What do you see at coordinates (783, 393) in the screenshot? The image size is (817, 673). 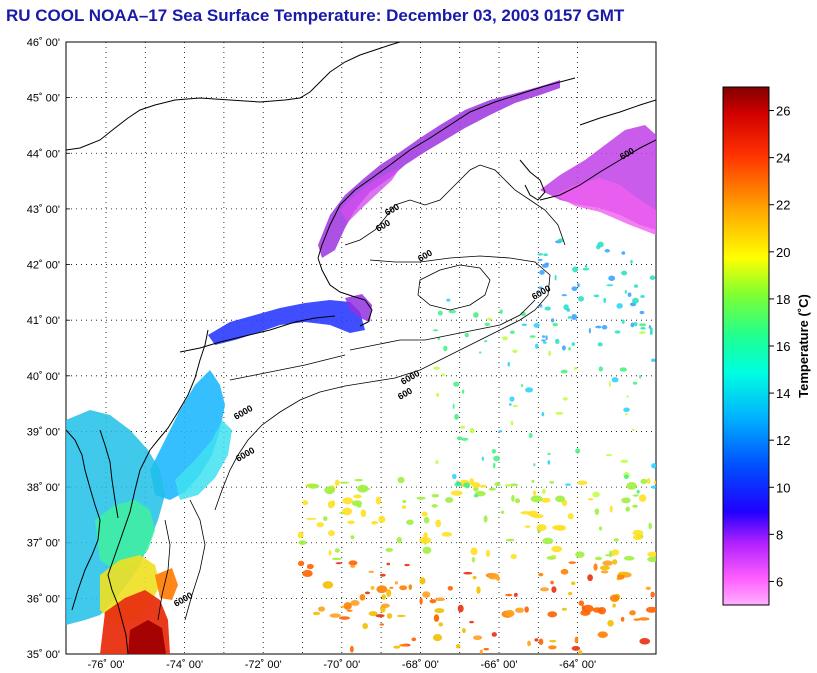 I see `colorbar-tick-label: 14` at bounding box center [783, 393].